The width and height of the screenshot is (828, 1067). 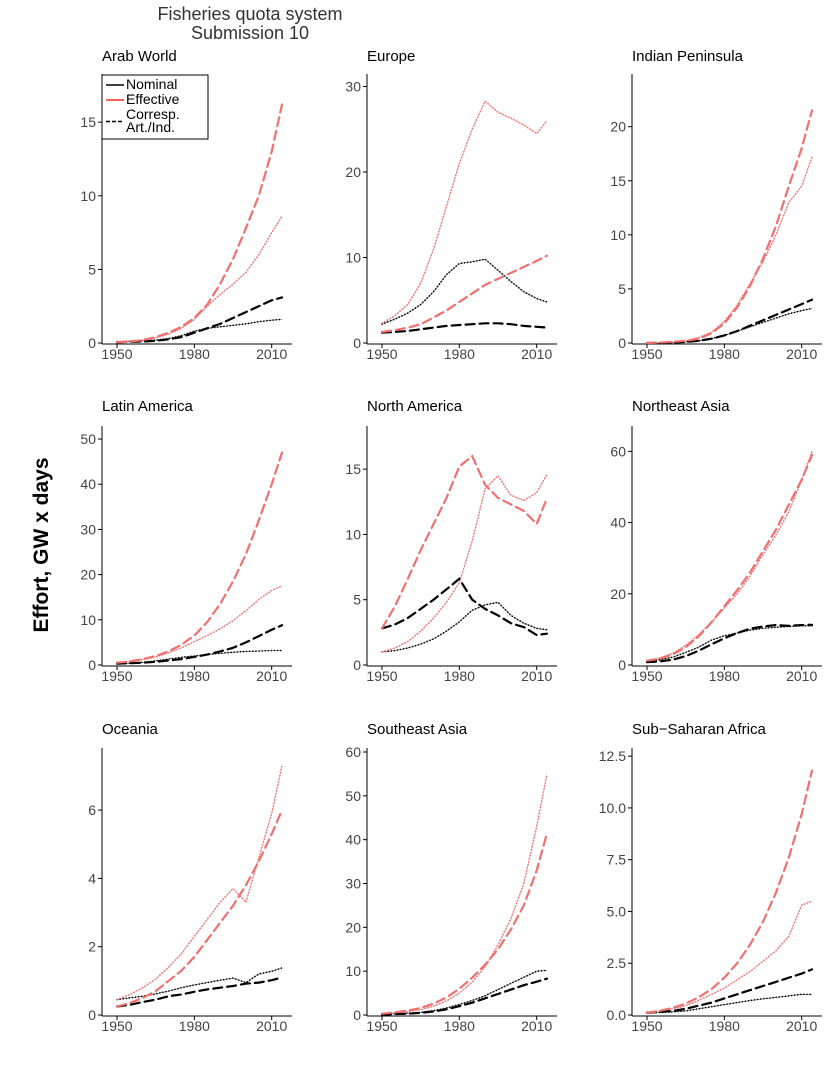 What do you see at coordinates (617, 911) in the screenshot?
I see `y-tick-label: 5.0` at bounding box center [617, 911].